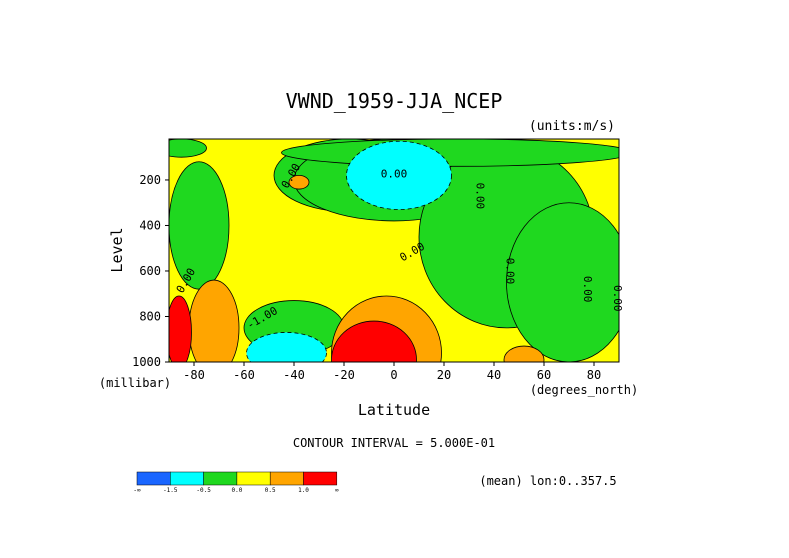  I want to click on legend-label: -∞, so click(137, 490).